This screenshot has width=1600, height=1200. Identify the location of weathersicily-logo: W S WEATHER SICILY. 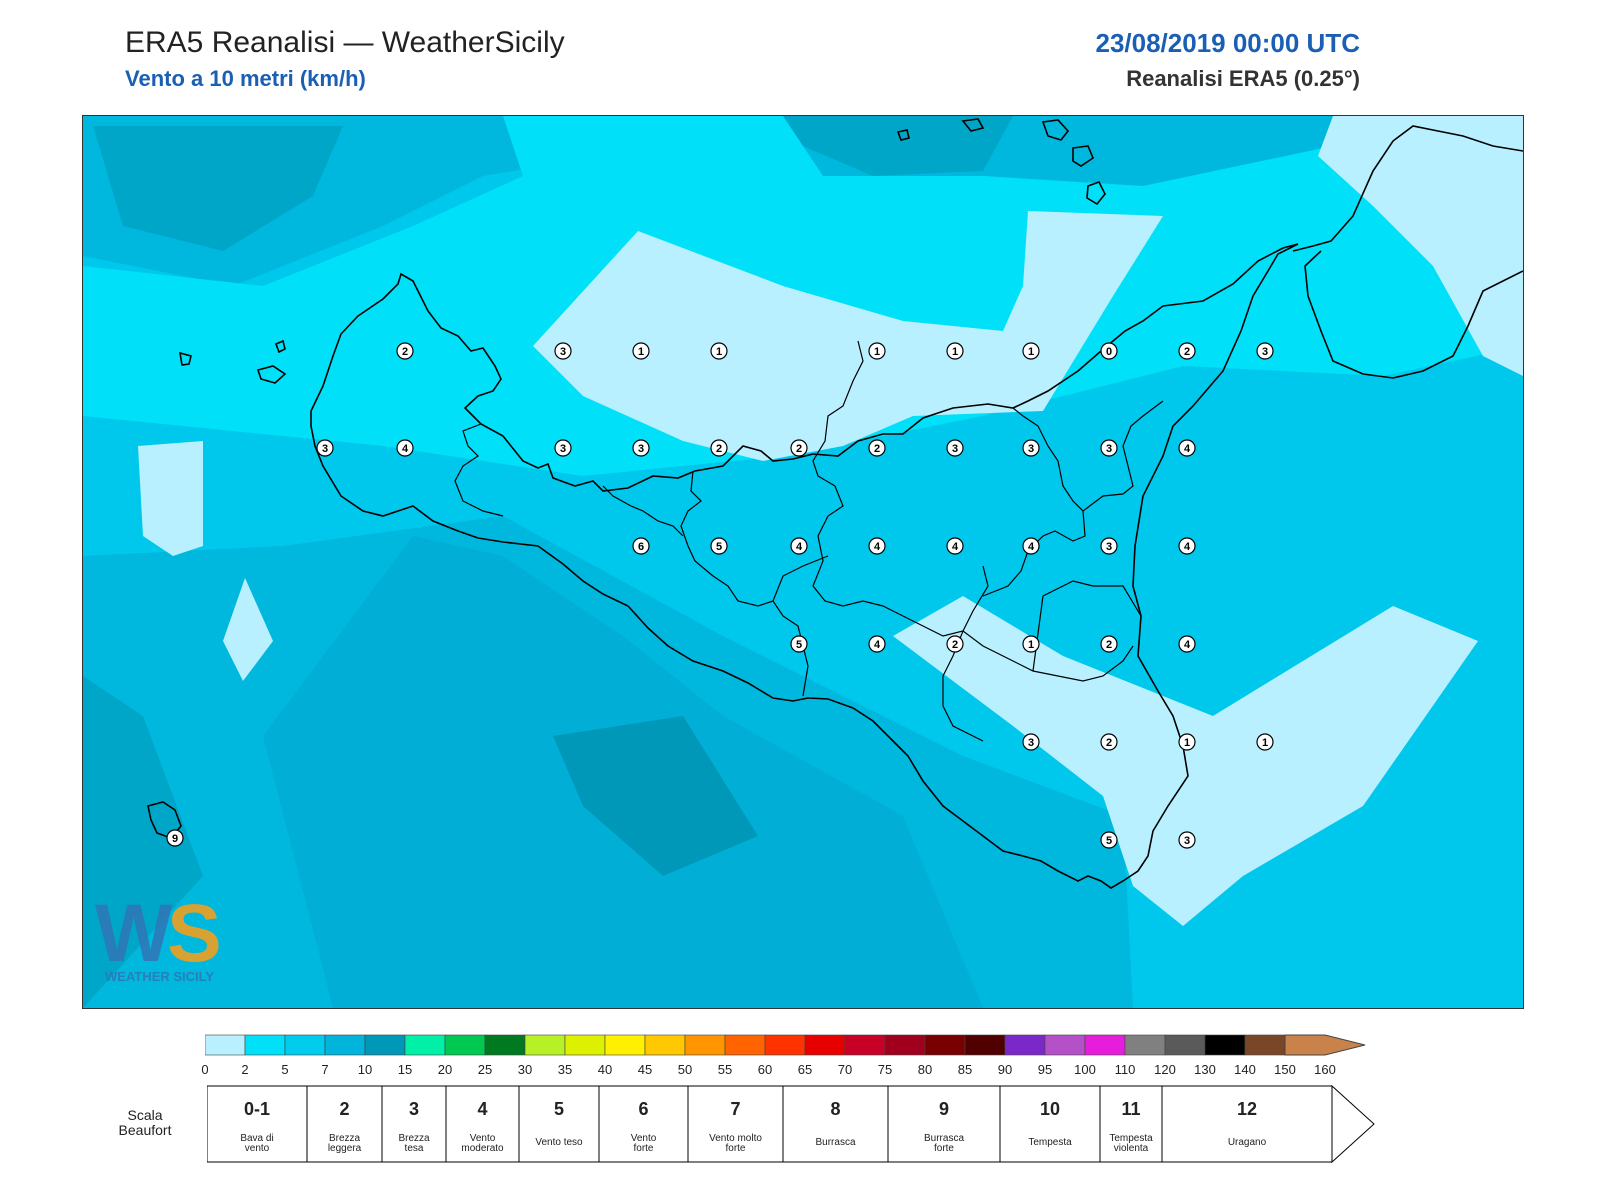
(158, 936).